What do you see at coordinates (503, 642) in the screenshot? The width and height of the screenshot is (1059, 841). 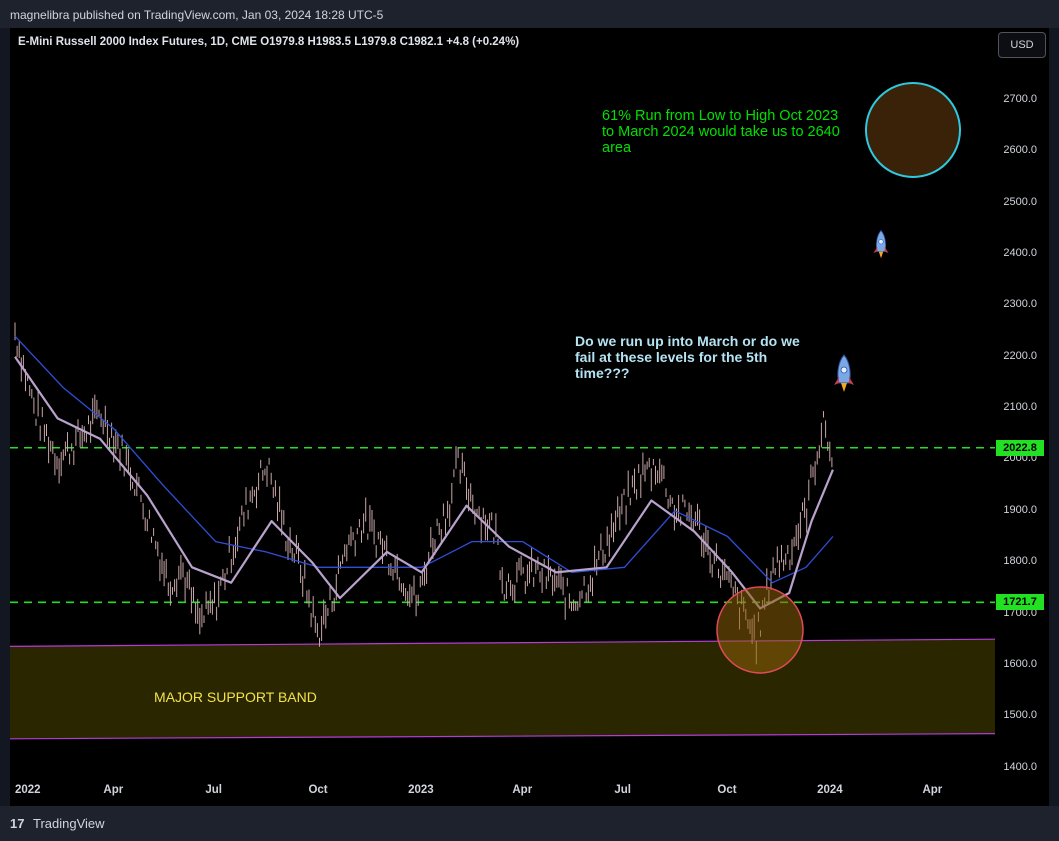 I see `support-upper-line` at bounding box center [503, 642].